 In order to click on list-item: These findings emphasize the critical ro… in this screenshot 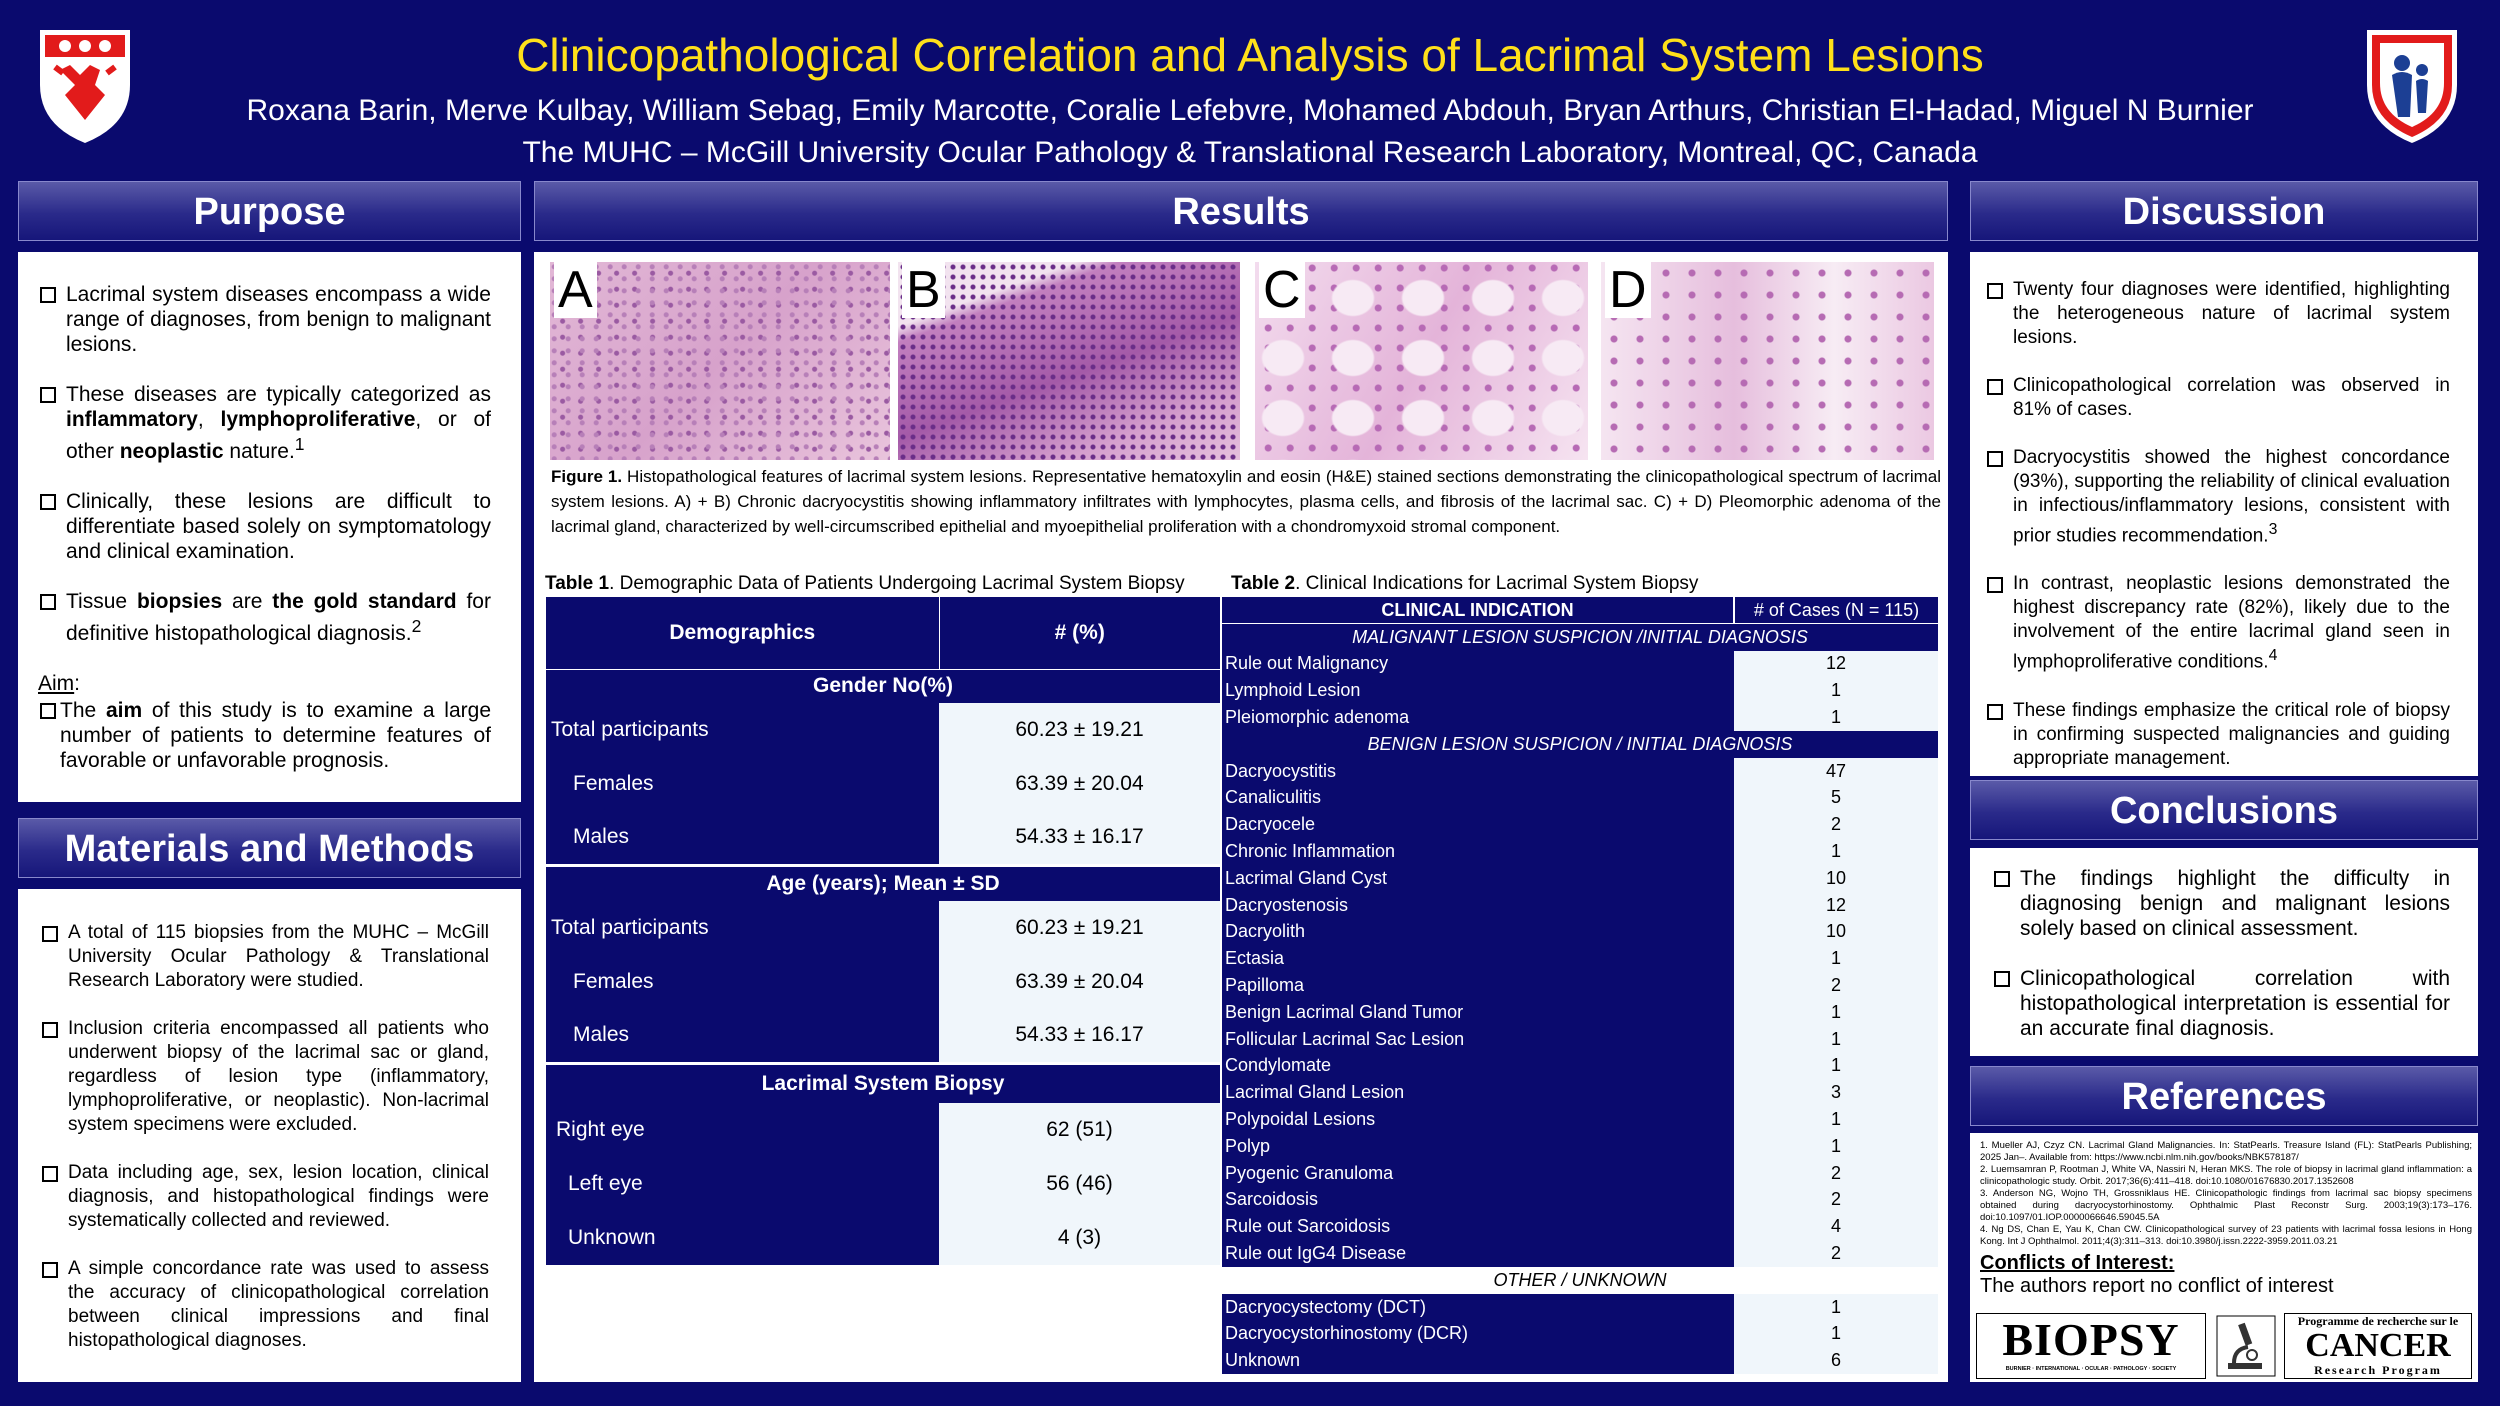, I will do `click(2217, 735)`.